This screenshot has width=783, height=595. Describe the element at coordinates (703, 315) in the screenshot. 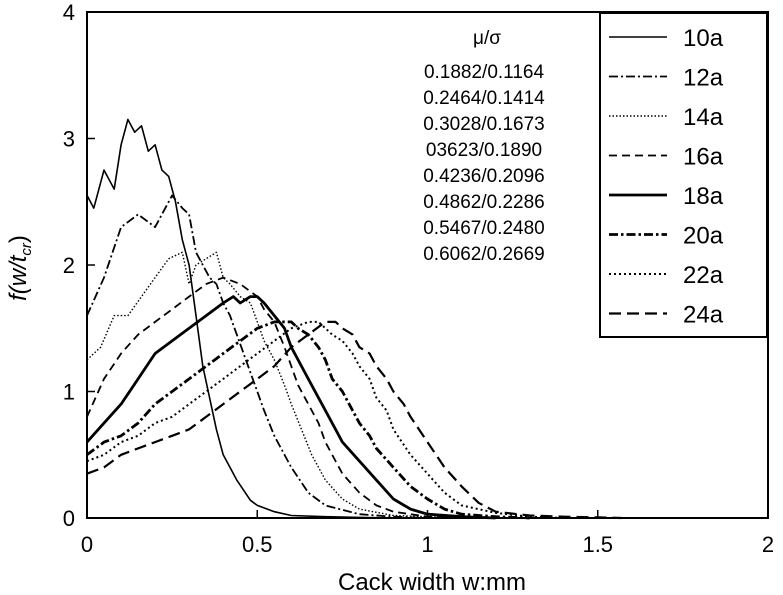

I see `legend-label-24a: 24a` at that location.